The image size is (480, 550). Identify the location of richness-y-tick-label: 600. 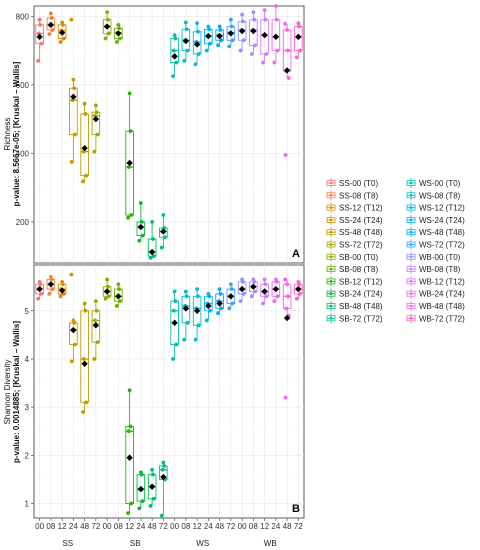
(23, 85).